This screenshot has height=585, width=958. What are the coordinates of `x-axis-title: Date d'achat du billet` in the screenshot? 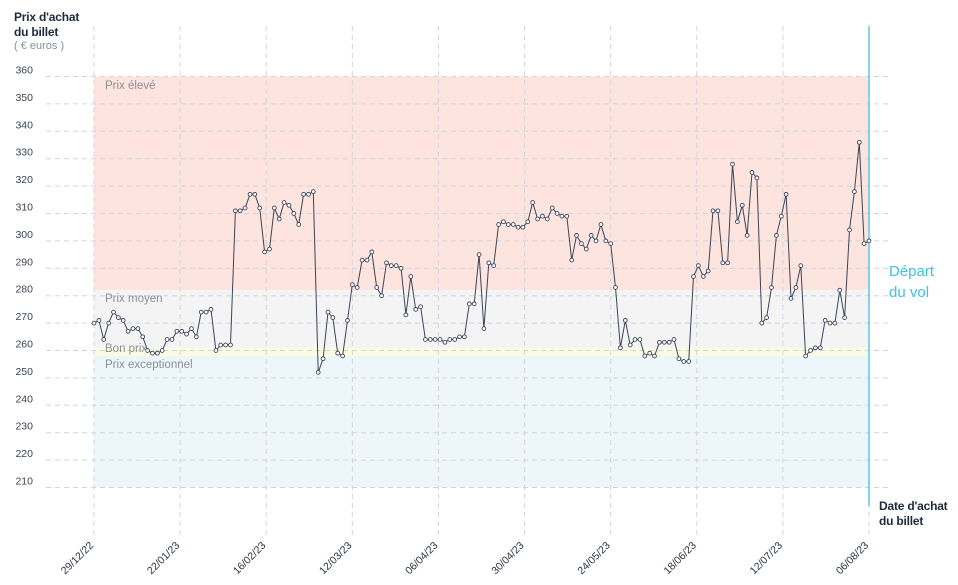 It's located at (913, 514).